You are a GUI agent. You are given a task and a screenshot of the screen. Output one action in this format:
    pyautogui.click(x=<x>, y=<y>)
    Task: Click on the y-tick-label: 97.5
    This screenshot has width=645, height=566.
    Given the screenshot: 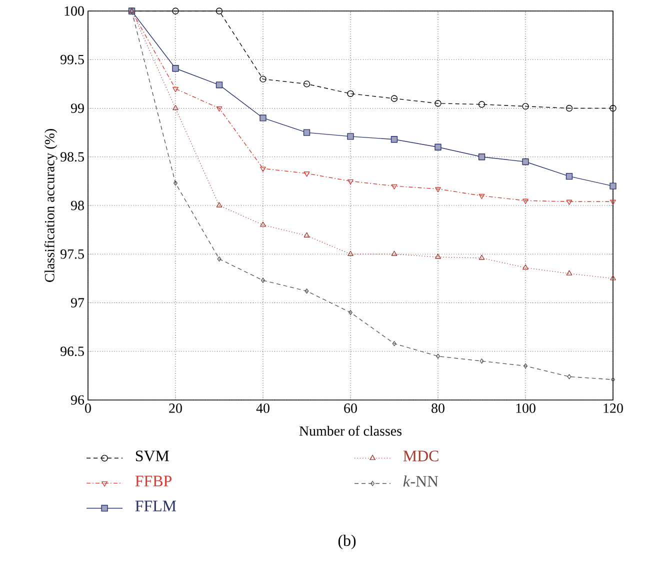 What is the action you would take?
    pyautogui.click(x=72, y=254)
    